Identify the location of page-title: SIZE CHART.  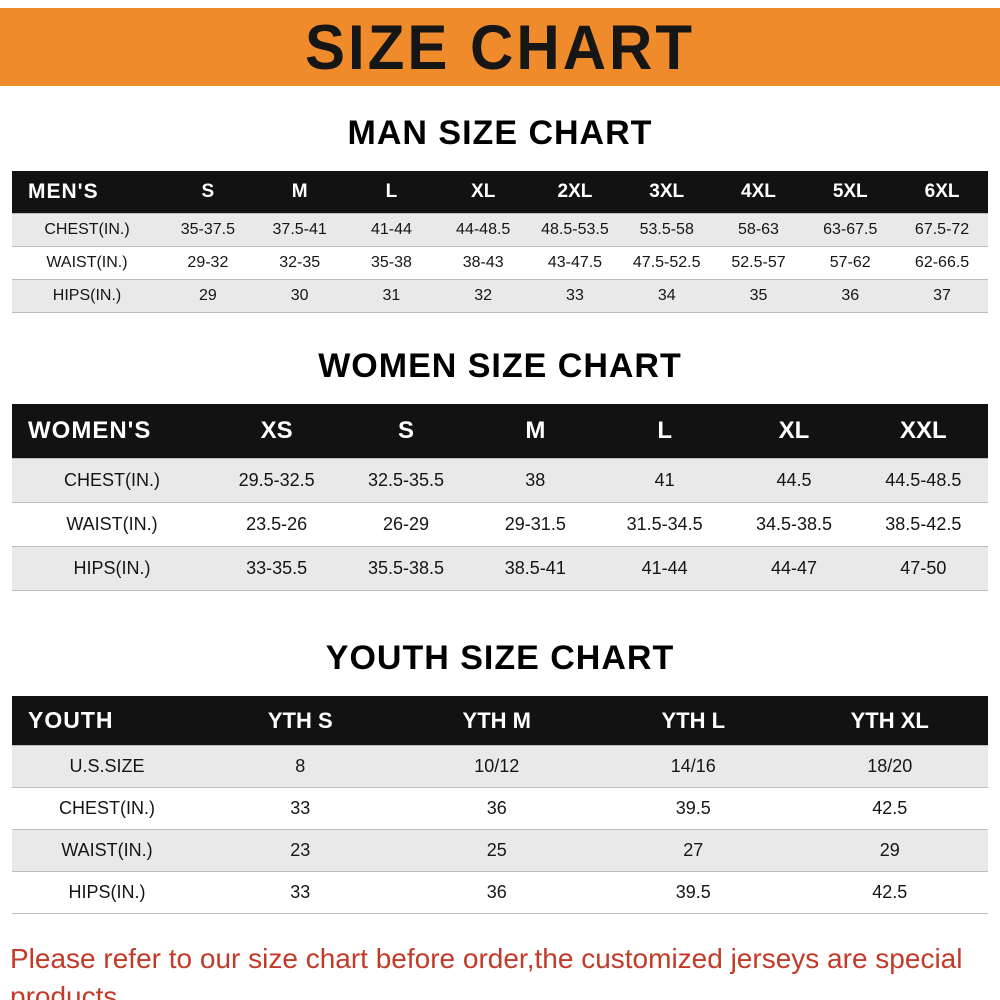
(500, 47).